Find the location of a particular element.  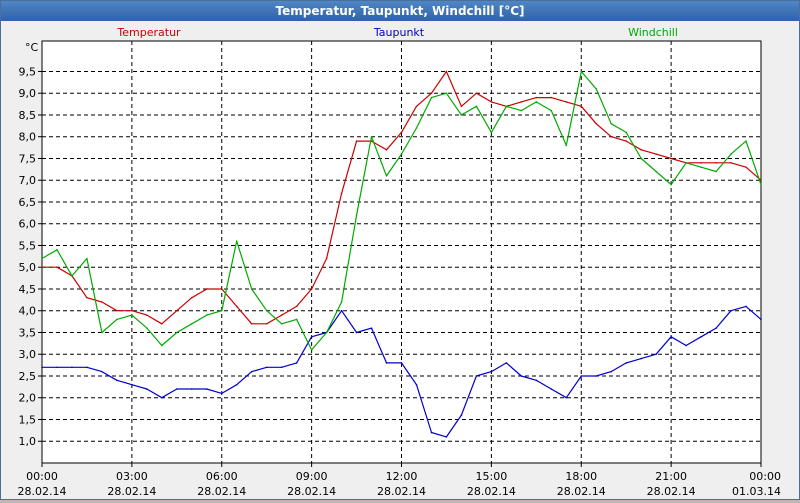

y-tick-label: 5,0 is located at coordinates (28, 267).